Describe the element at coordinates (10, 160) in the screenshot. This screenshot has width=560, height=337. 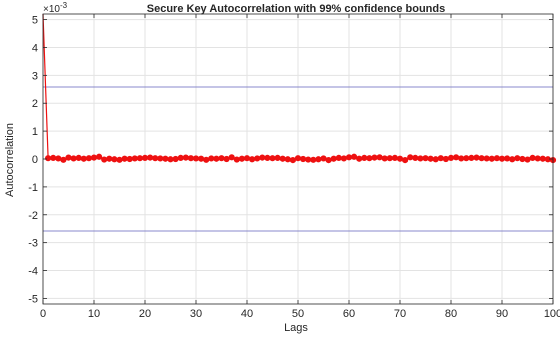
I see `y-axis-label: Autocorrelation` at that location.